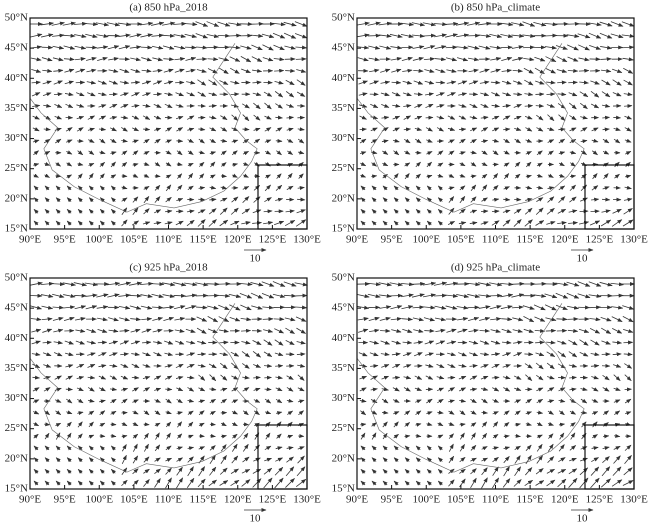  What do you see at coordinates (16, 308) in the screenshot?
I see `y-tick-label: 45°N` at bounding box center [16, 308].